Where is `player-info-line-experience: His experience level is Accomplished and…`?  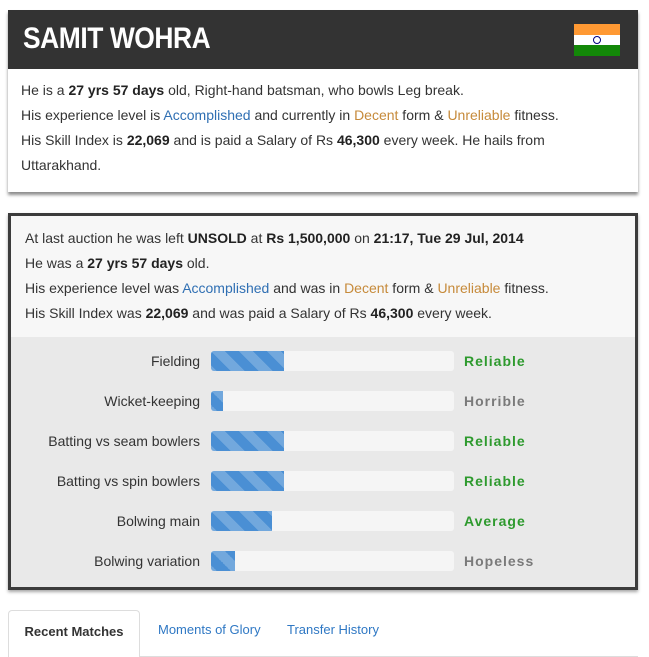 player-info-line-experience: His experience level is Accomplished and… is located at coordinates (290, 115).